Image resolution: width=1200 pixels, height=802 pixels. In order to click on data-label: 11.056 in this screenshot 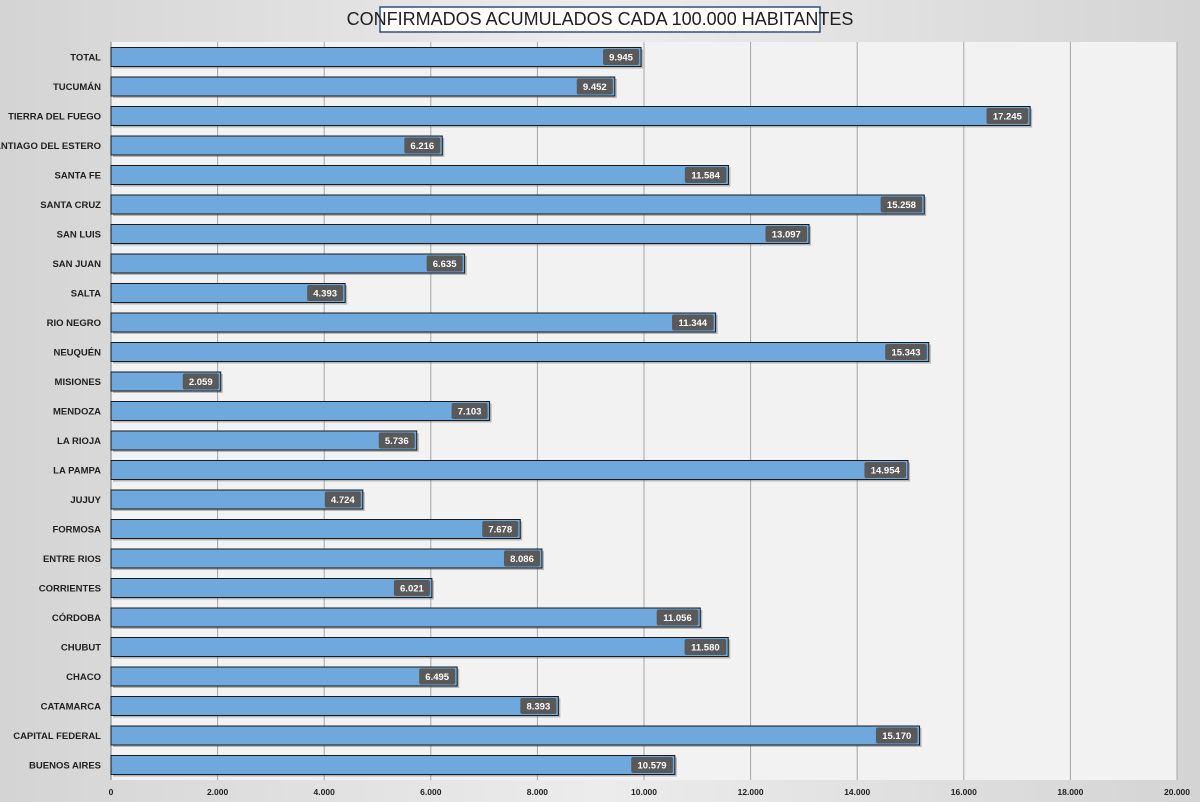, I will do `click(677, 618)`.